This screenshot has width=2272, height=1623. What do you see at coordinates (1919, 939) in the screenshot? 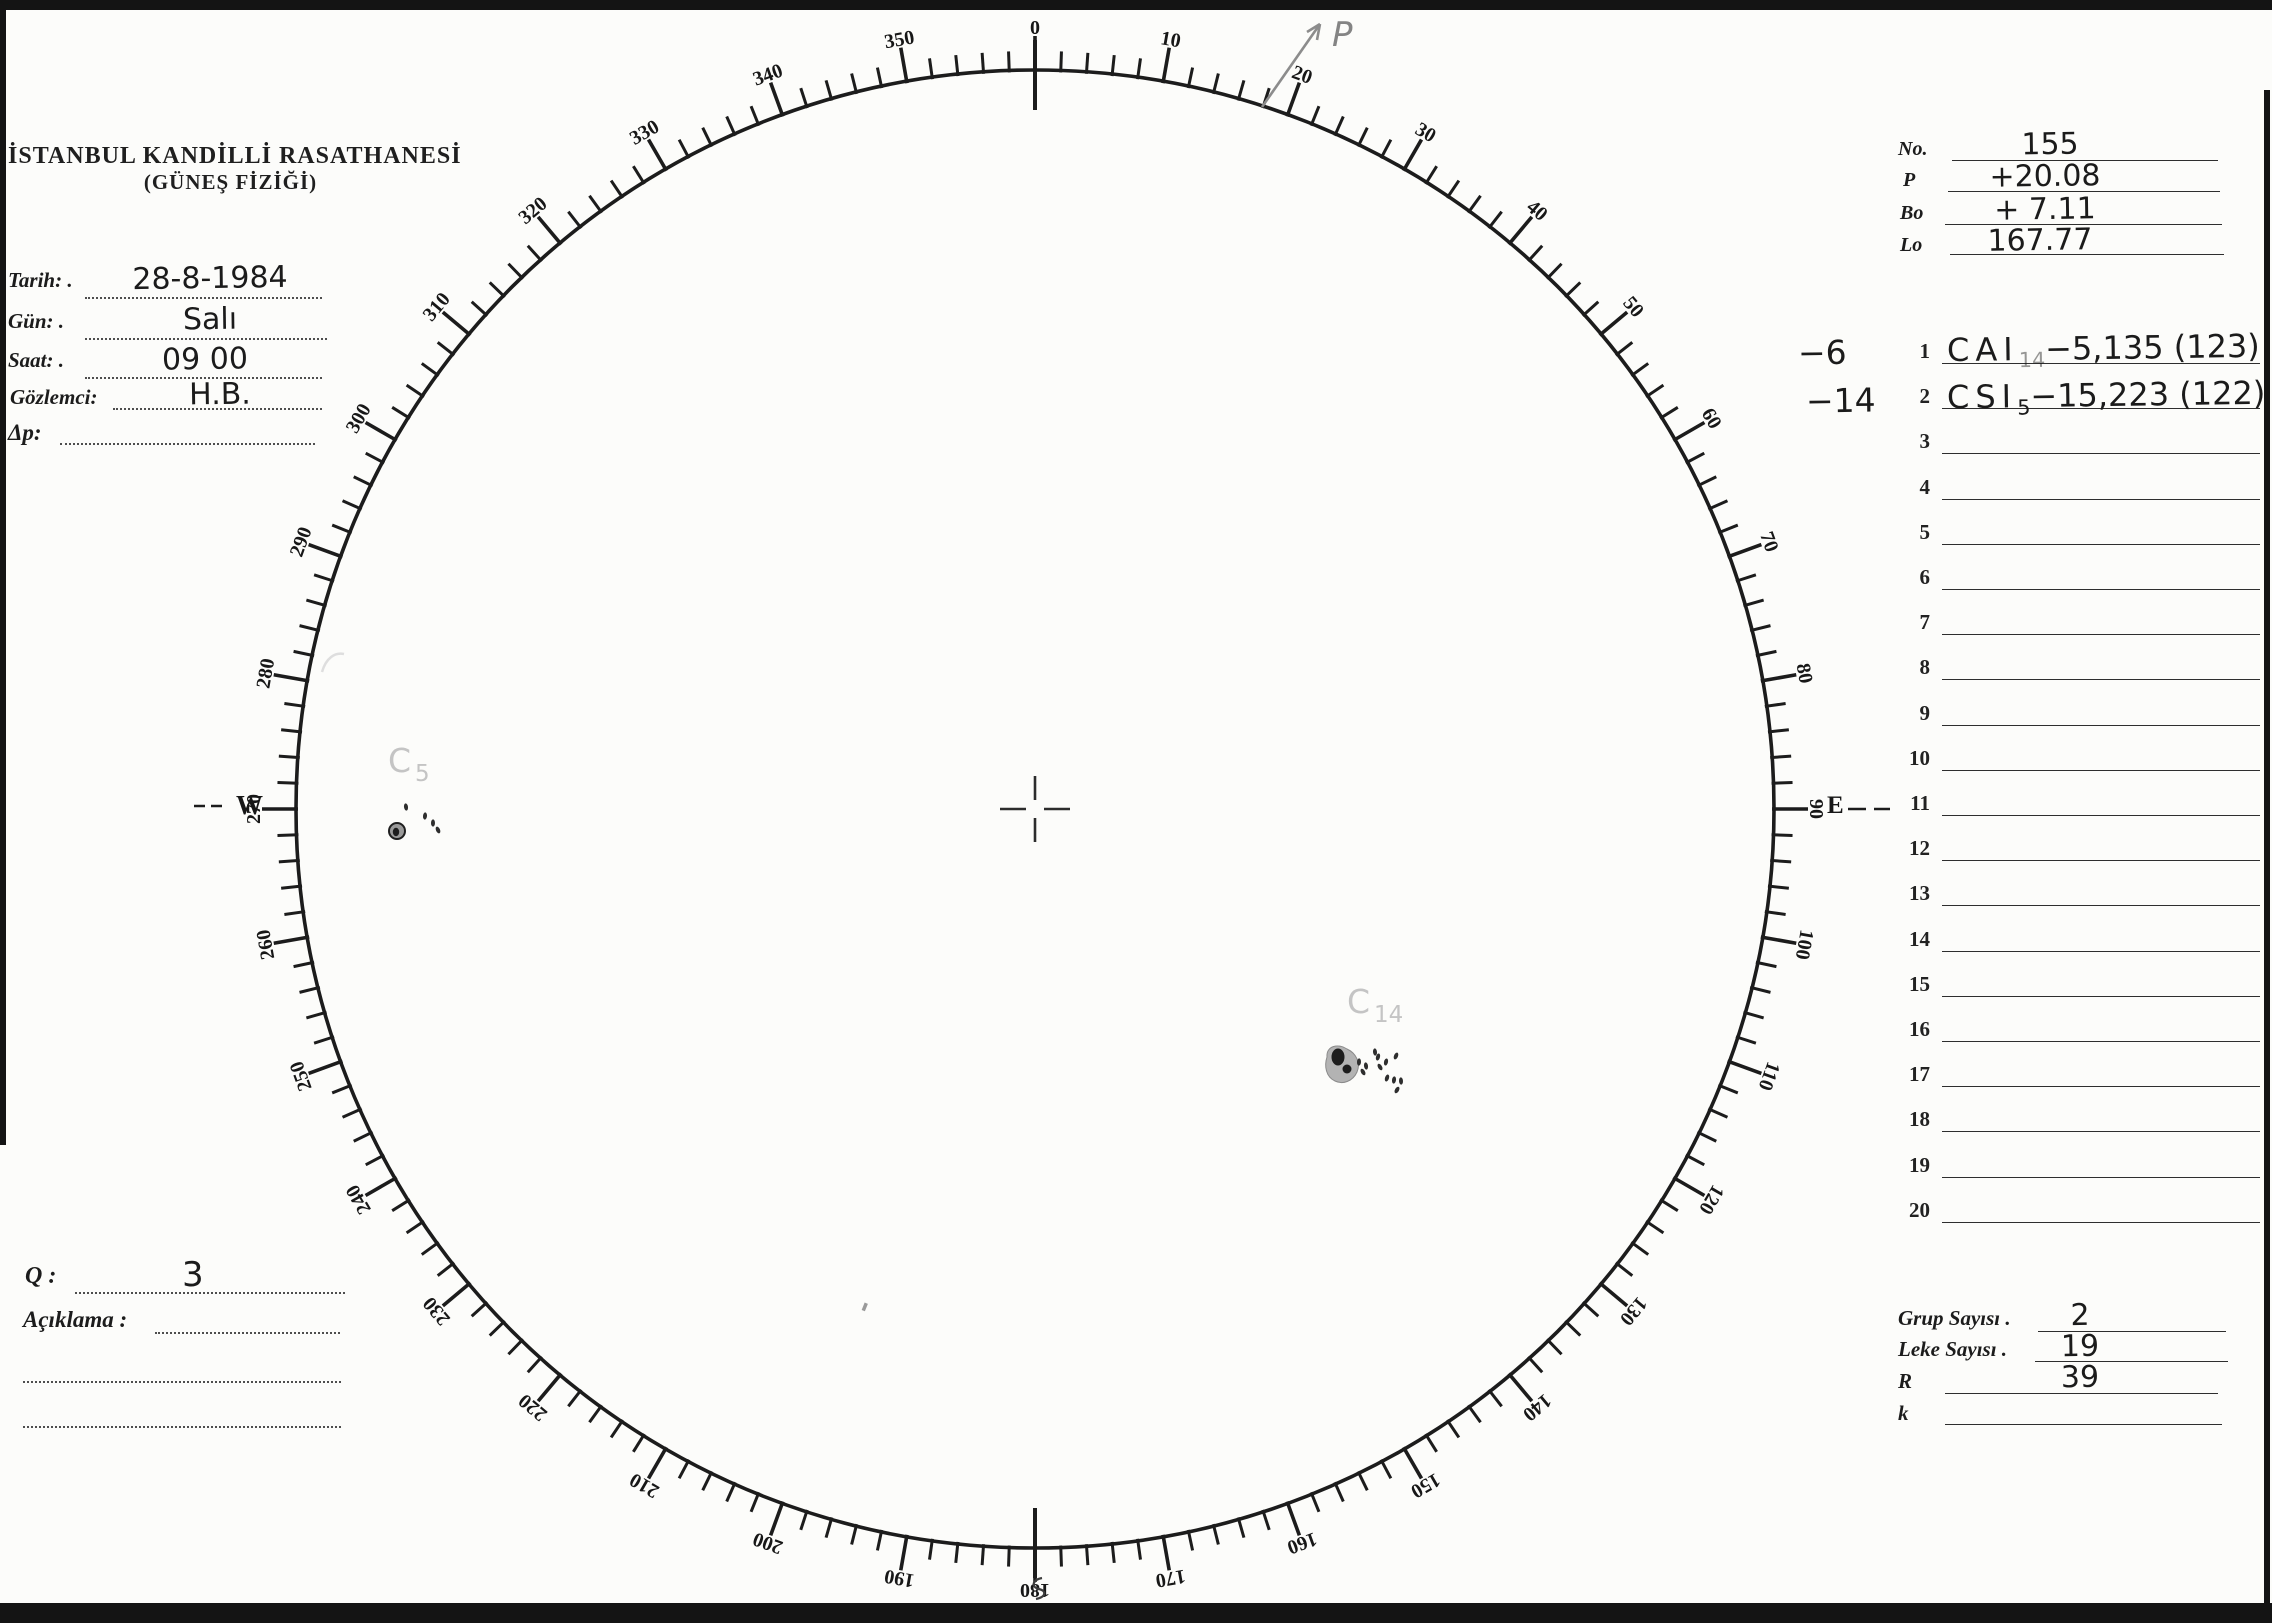
I see `group-row-number: 14` at bounding box center [1919, 939].